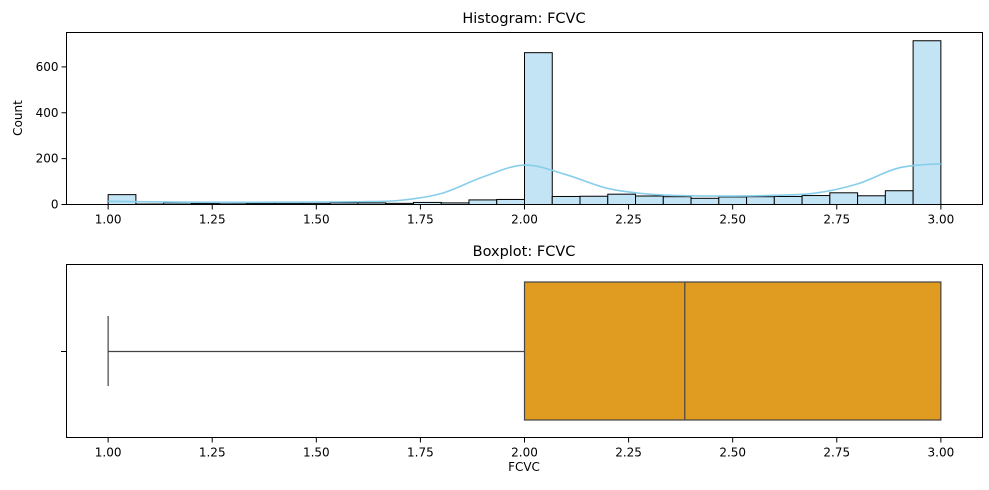 The image size is (989, 490). Describe the element at coordinates (524, 453) in the screenshot. I see `boxplot-x-tick-label: 2.00` at that location.